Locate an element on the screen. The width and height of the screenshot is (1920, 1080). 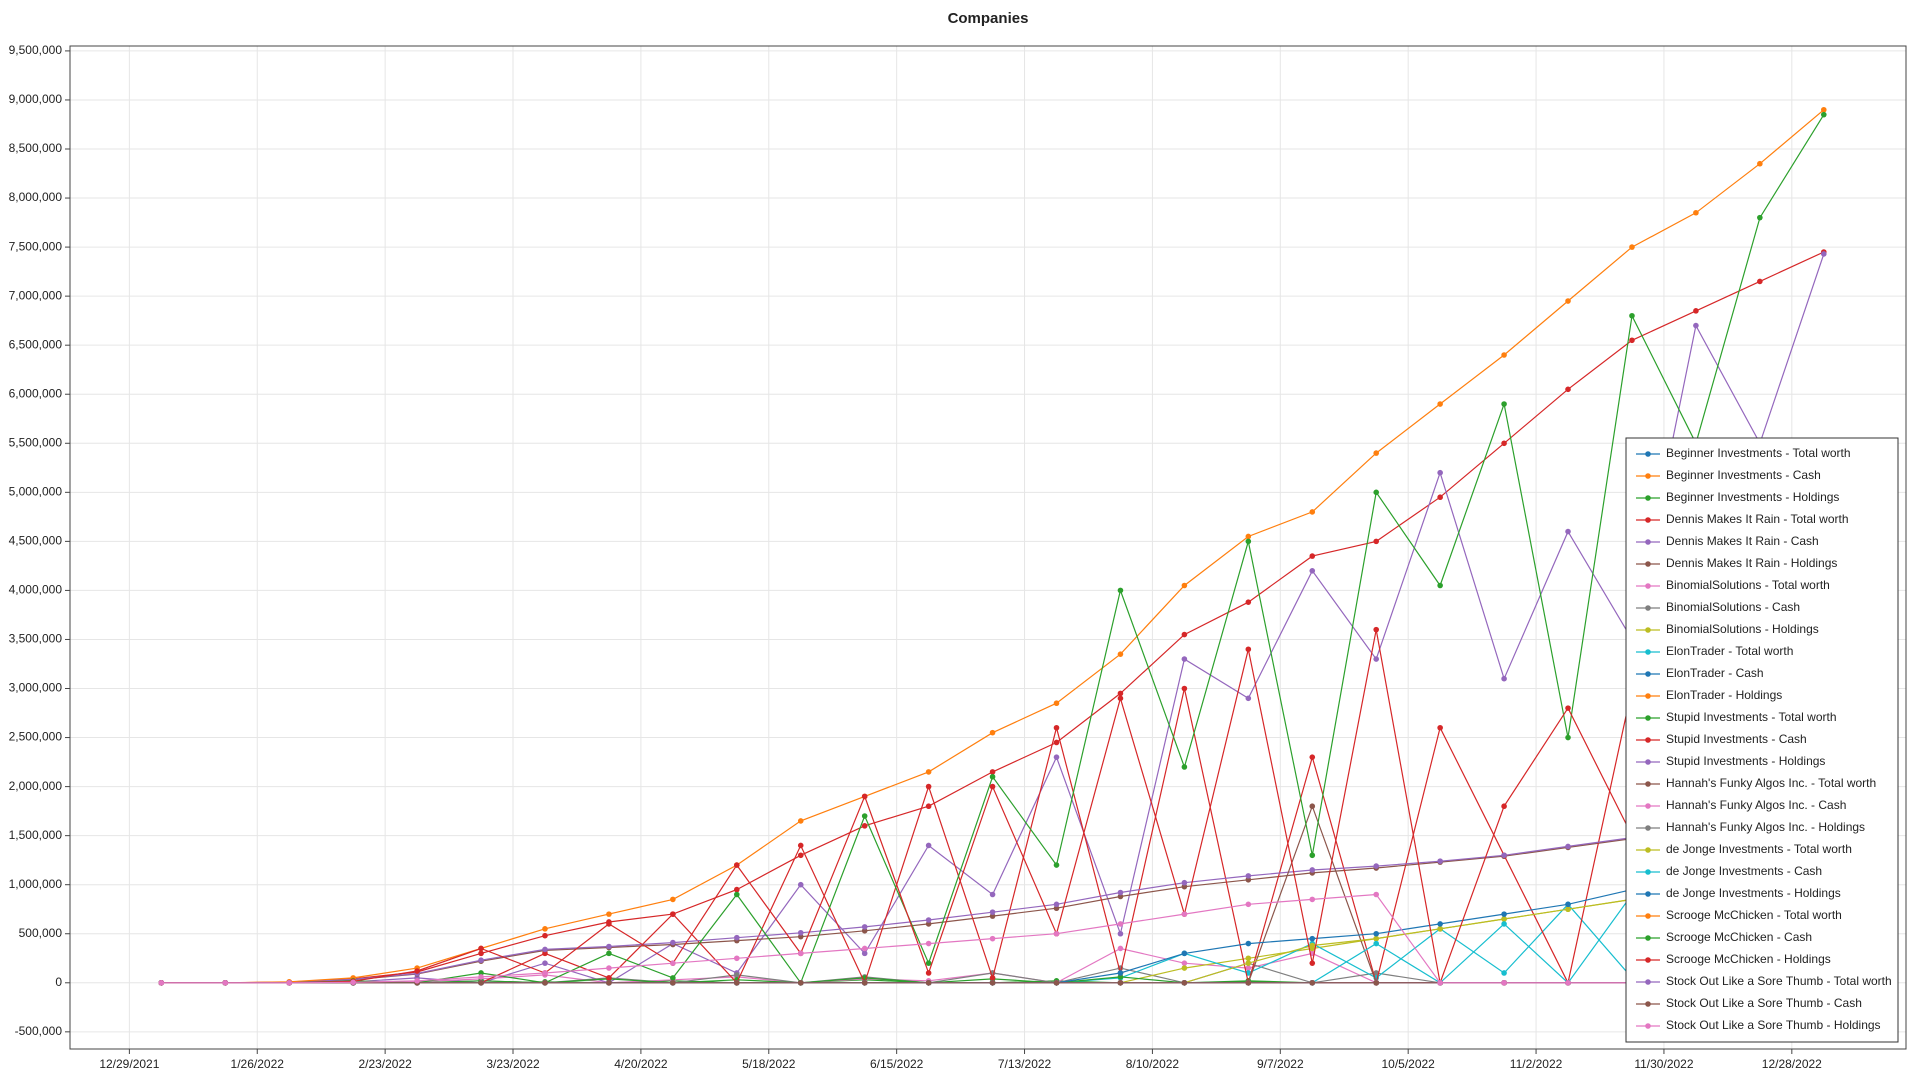
legend-label: Scrooge McChicken - Holdings is located at coordinates (1748, 959).